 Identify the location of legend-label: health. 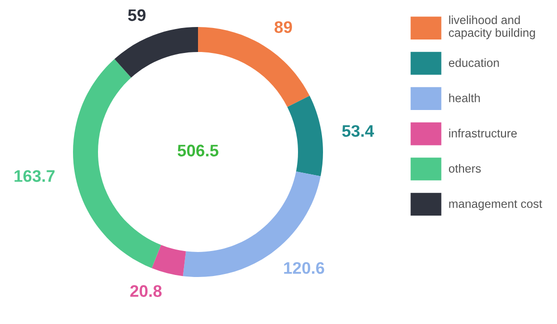
(464, 98).